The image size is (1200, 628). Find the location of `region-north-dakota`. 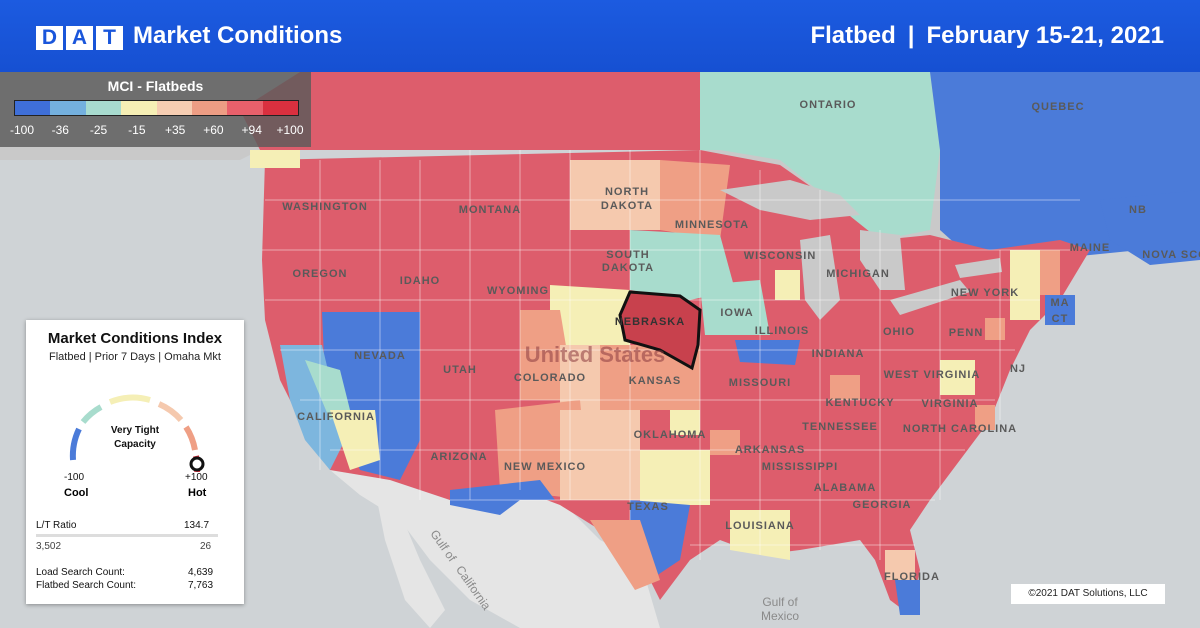

region-north-dakota is located at coordinates (615, 195).